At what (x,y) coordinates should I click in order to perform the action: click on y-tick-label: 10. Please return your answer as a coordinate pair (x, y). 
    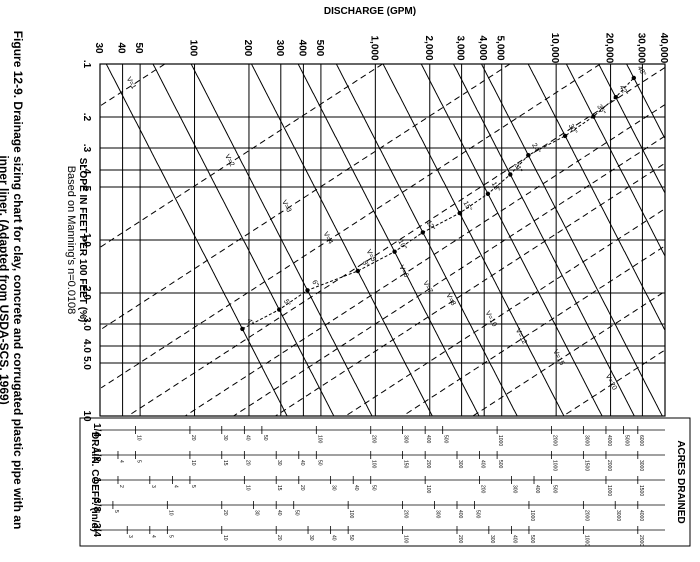
    Looking at the image, I should click on (86, 416).